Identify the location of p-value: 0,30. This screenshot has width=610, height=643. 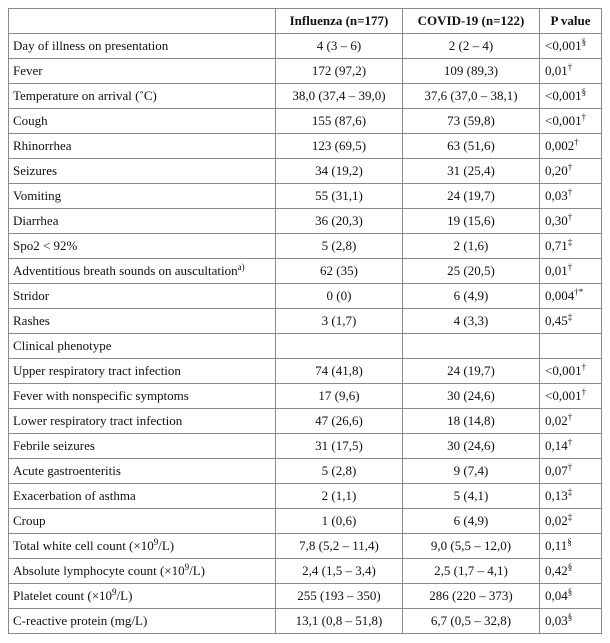
(556, 220).